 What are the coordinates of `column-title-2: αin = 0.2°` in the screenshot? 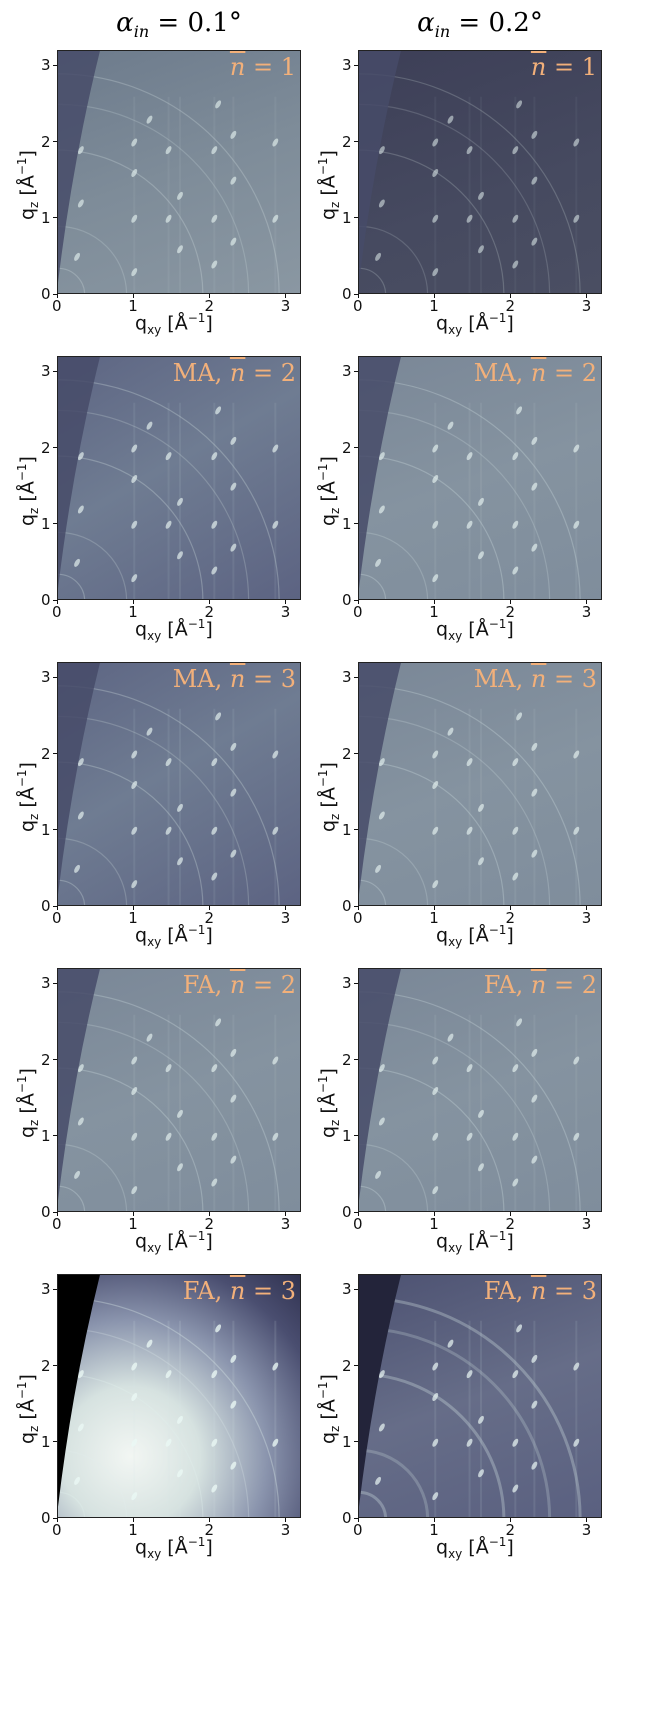 It's located at (480, 25).